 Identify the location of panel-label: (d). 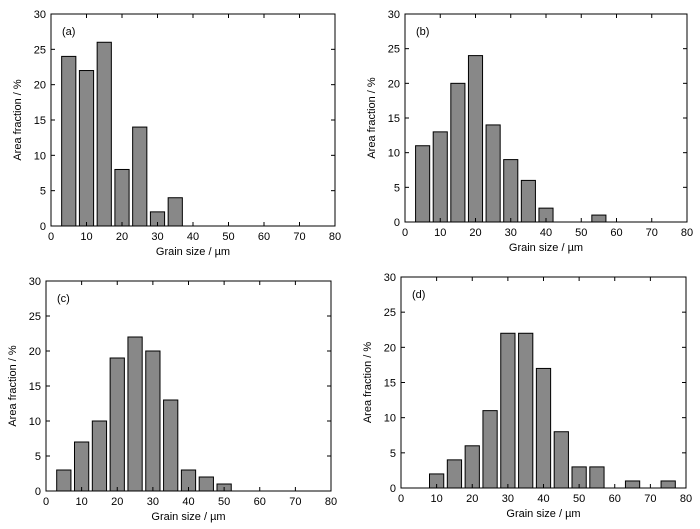
(418, 295).